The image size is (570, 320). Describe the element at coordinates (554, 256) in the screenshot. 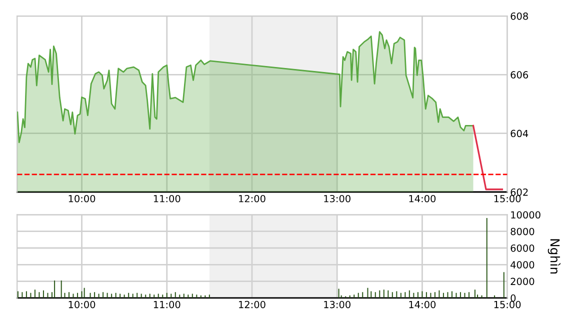

I see `y-axis-title: Nghìn` at that location.